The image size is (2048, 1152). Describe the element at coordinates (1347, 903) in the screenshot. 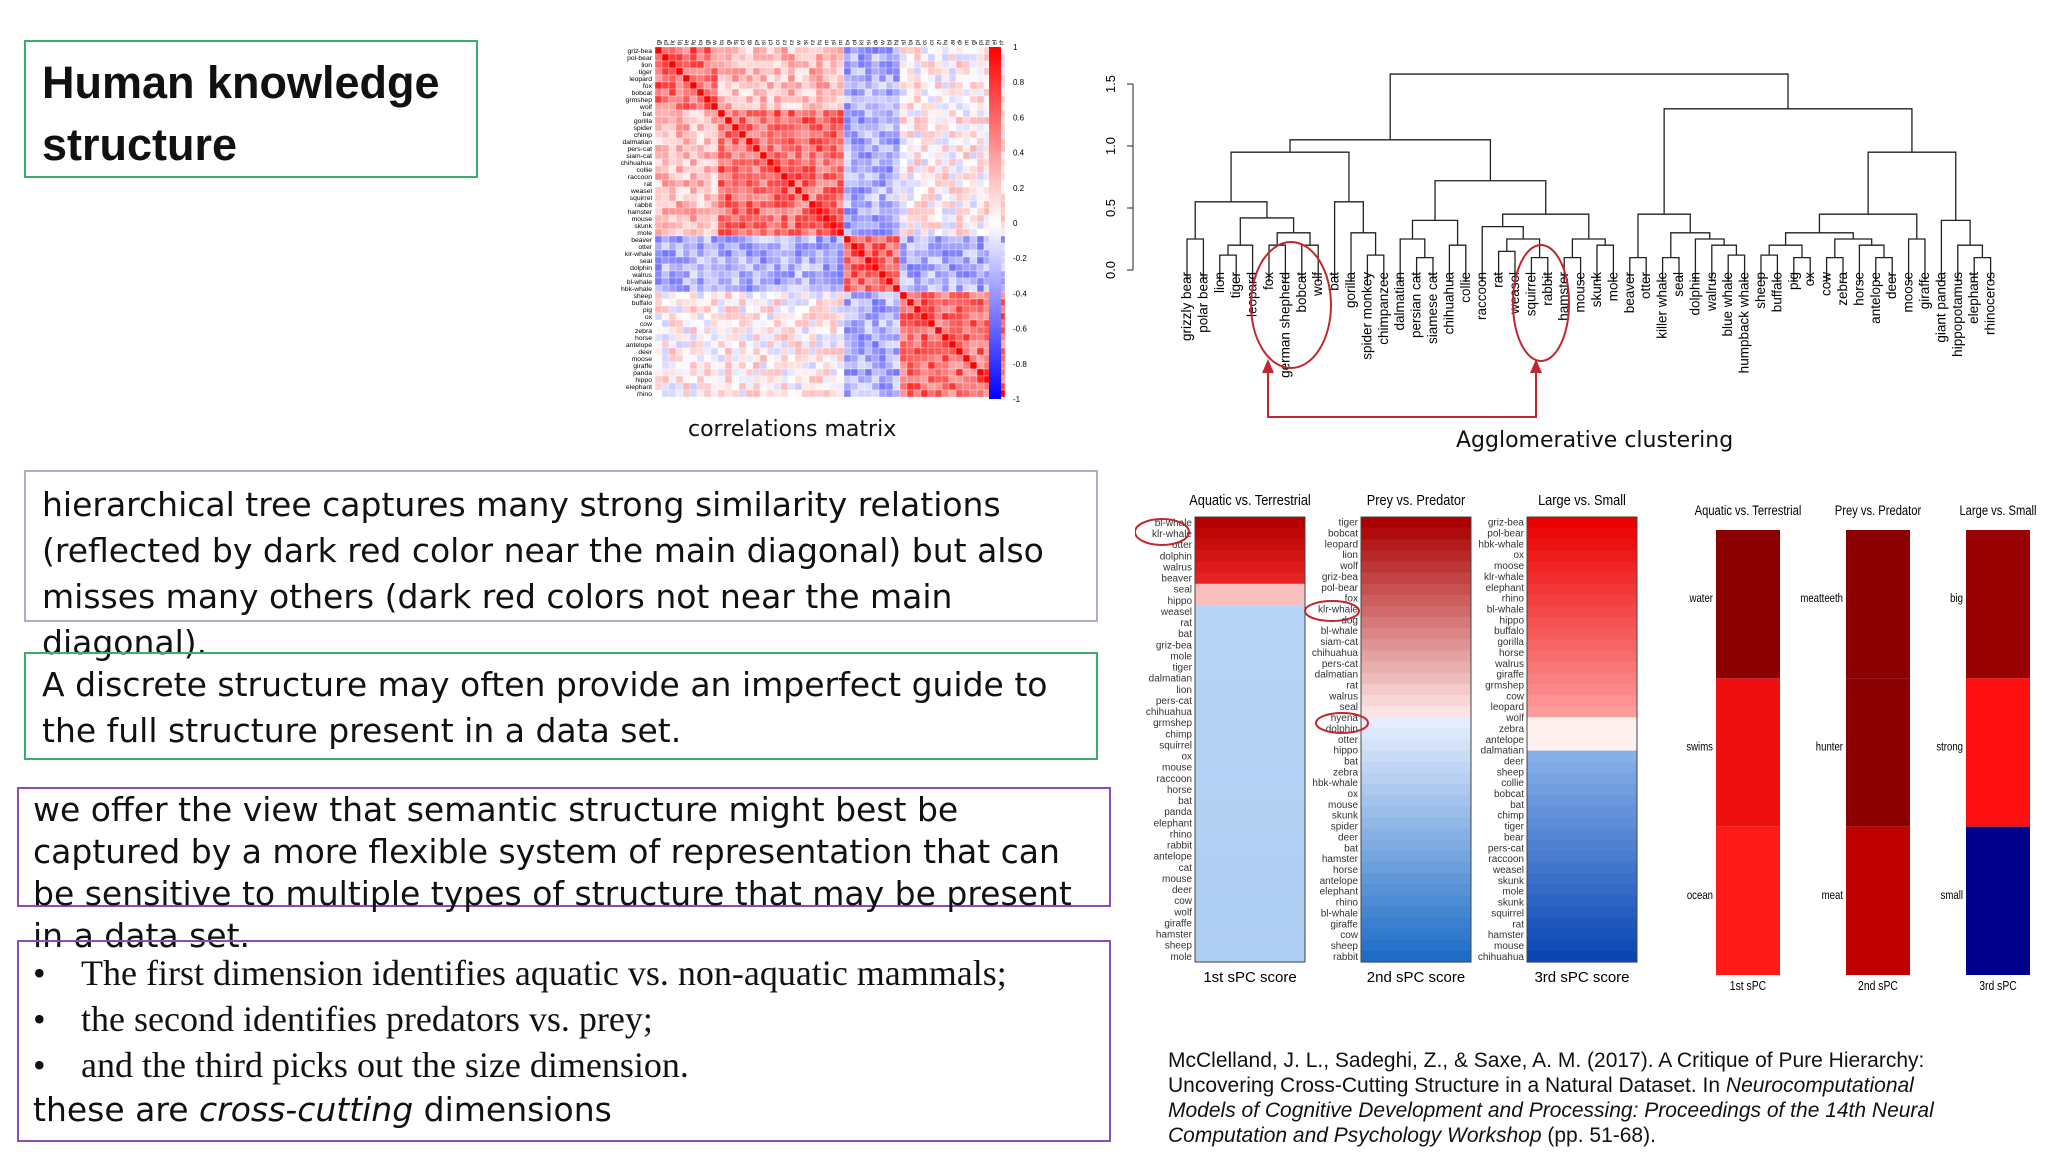

I see `spc-row-label: rhino` at that location.